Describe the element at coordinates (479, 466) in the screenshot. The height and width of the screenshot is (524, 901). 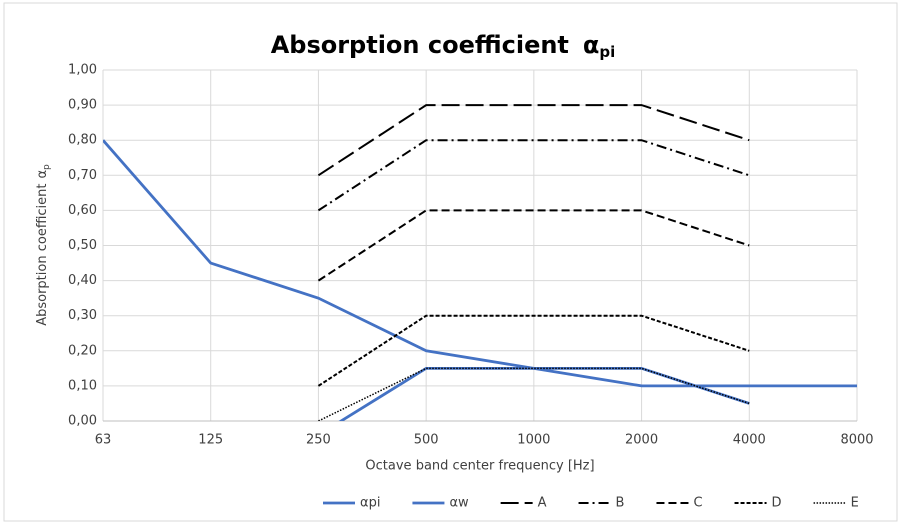
I see `x-axis-label: Octave band center frequency [Hz]` at that location.